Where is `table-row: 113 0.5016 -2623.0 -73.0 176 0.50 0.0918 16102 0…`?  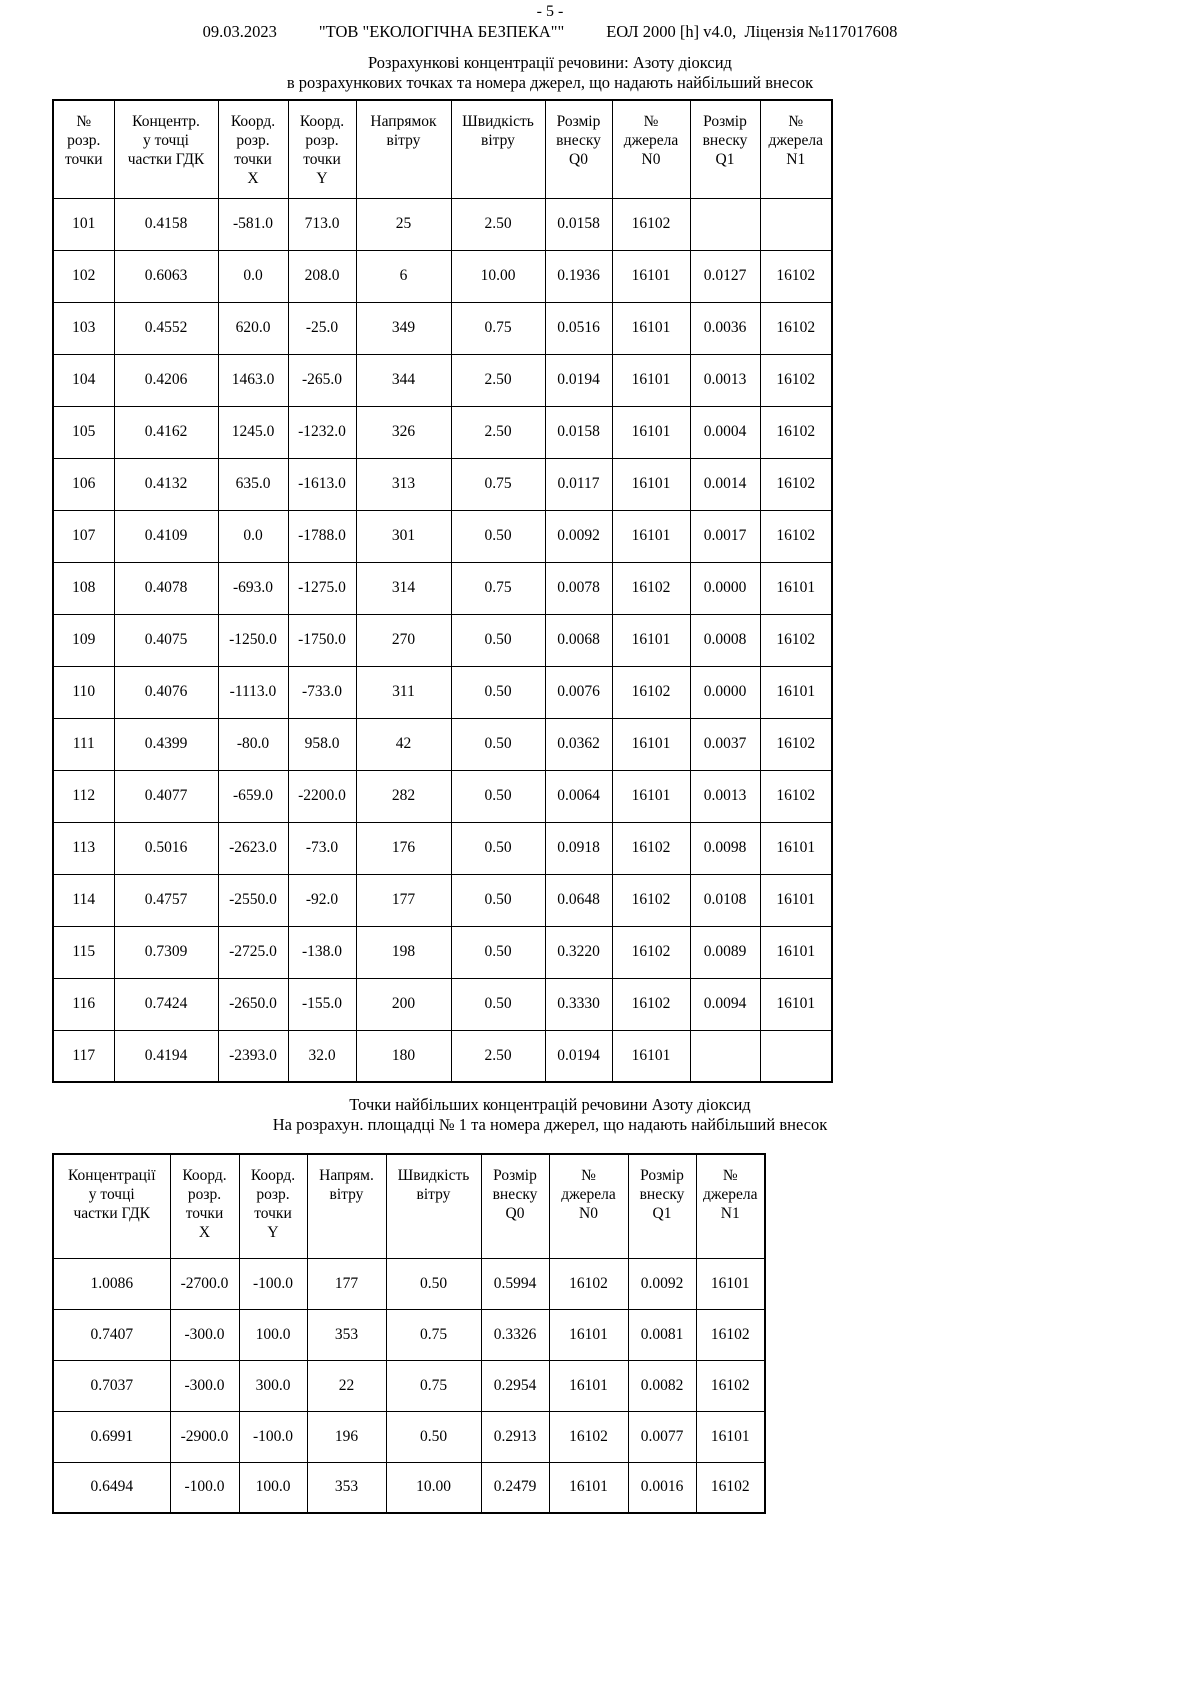
table-row: 113 0.5016 -2623.0 -73.0 176 0.50 0.0918 16102 0… is located at coordinates (442, 848).